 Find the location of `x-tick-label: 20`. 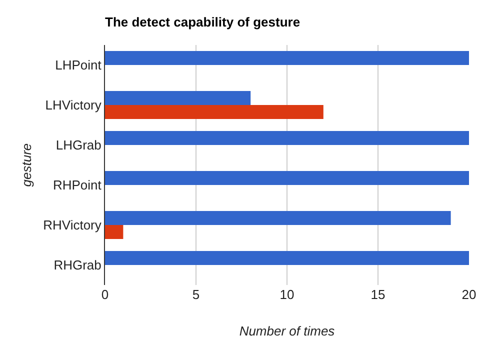

x-tick-label: 20 is located at coordinates (469, 294).